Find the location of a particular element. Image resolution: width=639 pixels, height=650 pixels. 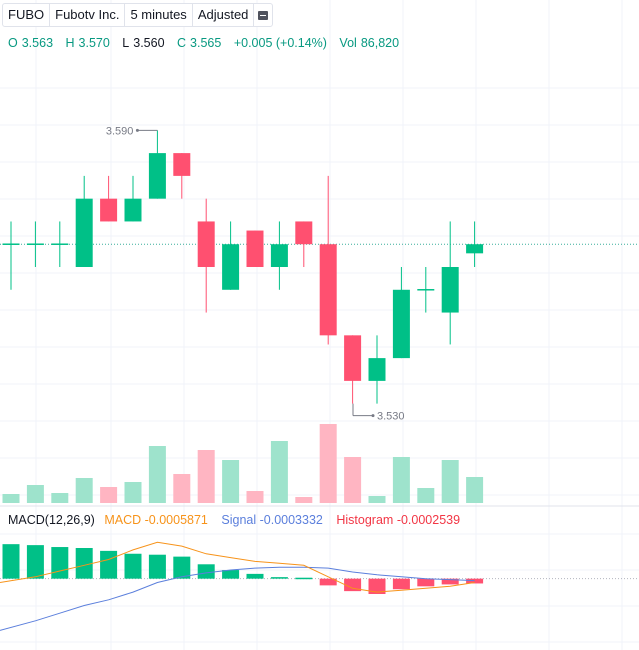

high-annotation-dot is located at coordinates (137, 130).